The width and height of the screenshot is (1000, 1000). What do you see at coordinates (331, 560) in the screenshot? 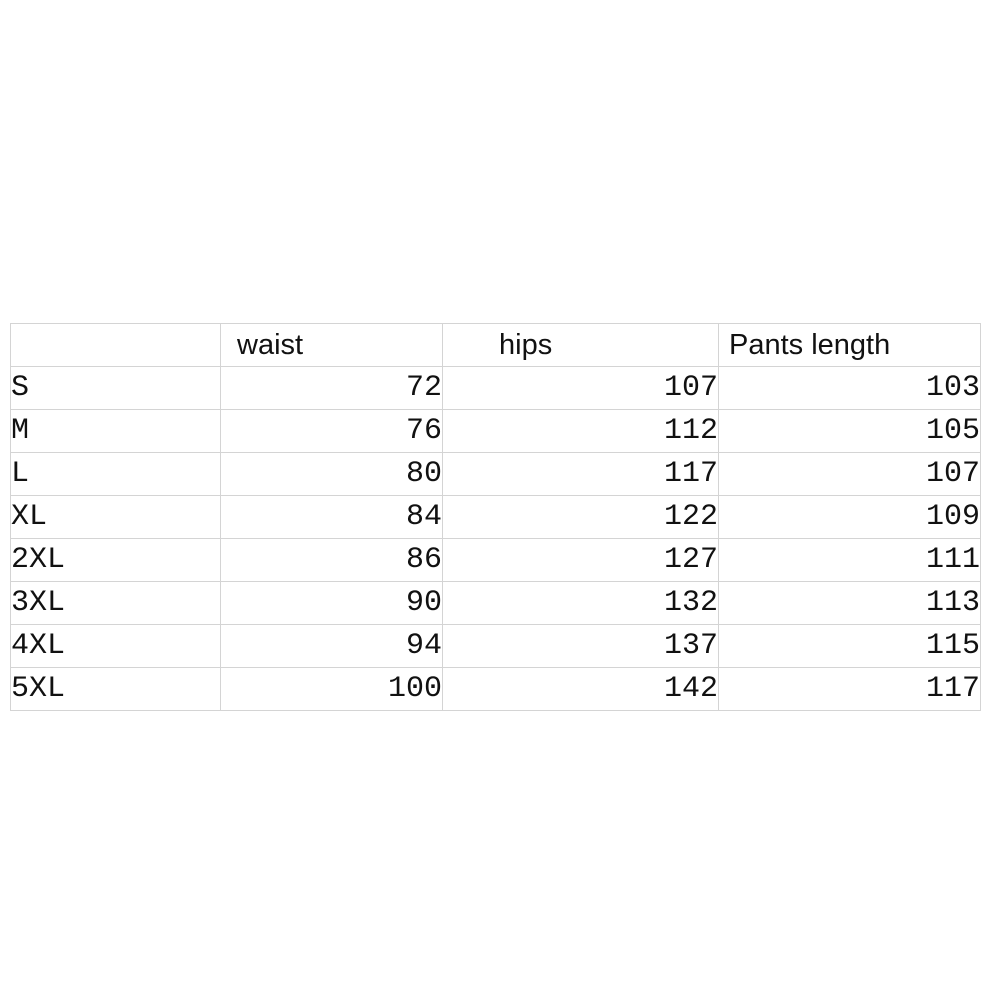
I see `waist-value: 86` at bounding box center [331, 560].